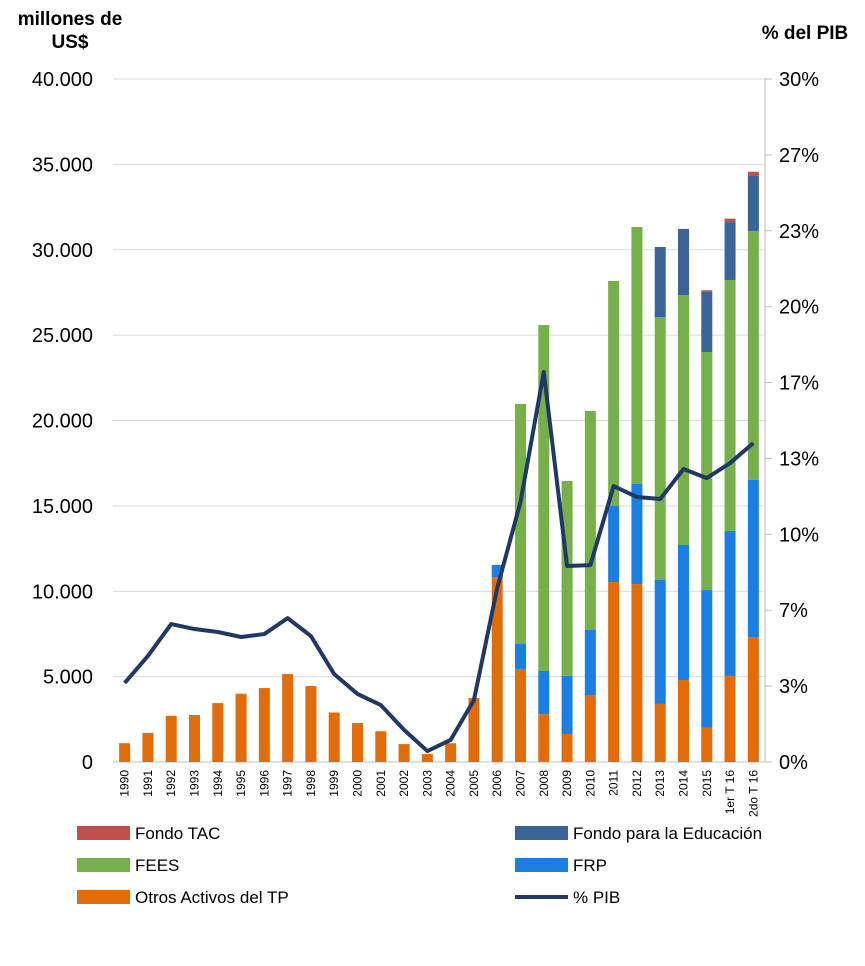 The height and width of the screenshot is (966, 865). What do you see at coordinates (590, 865) in the screenshot?
I see `legend-label: FRP` at bounding box center [590, 865].